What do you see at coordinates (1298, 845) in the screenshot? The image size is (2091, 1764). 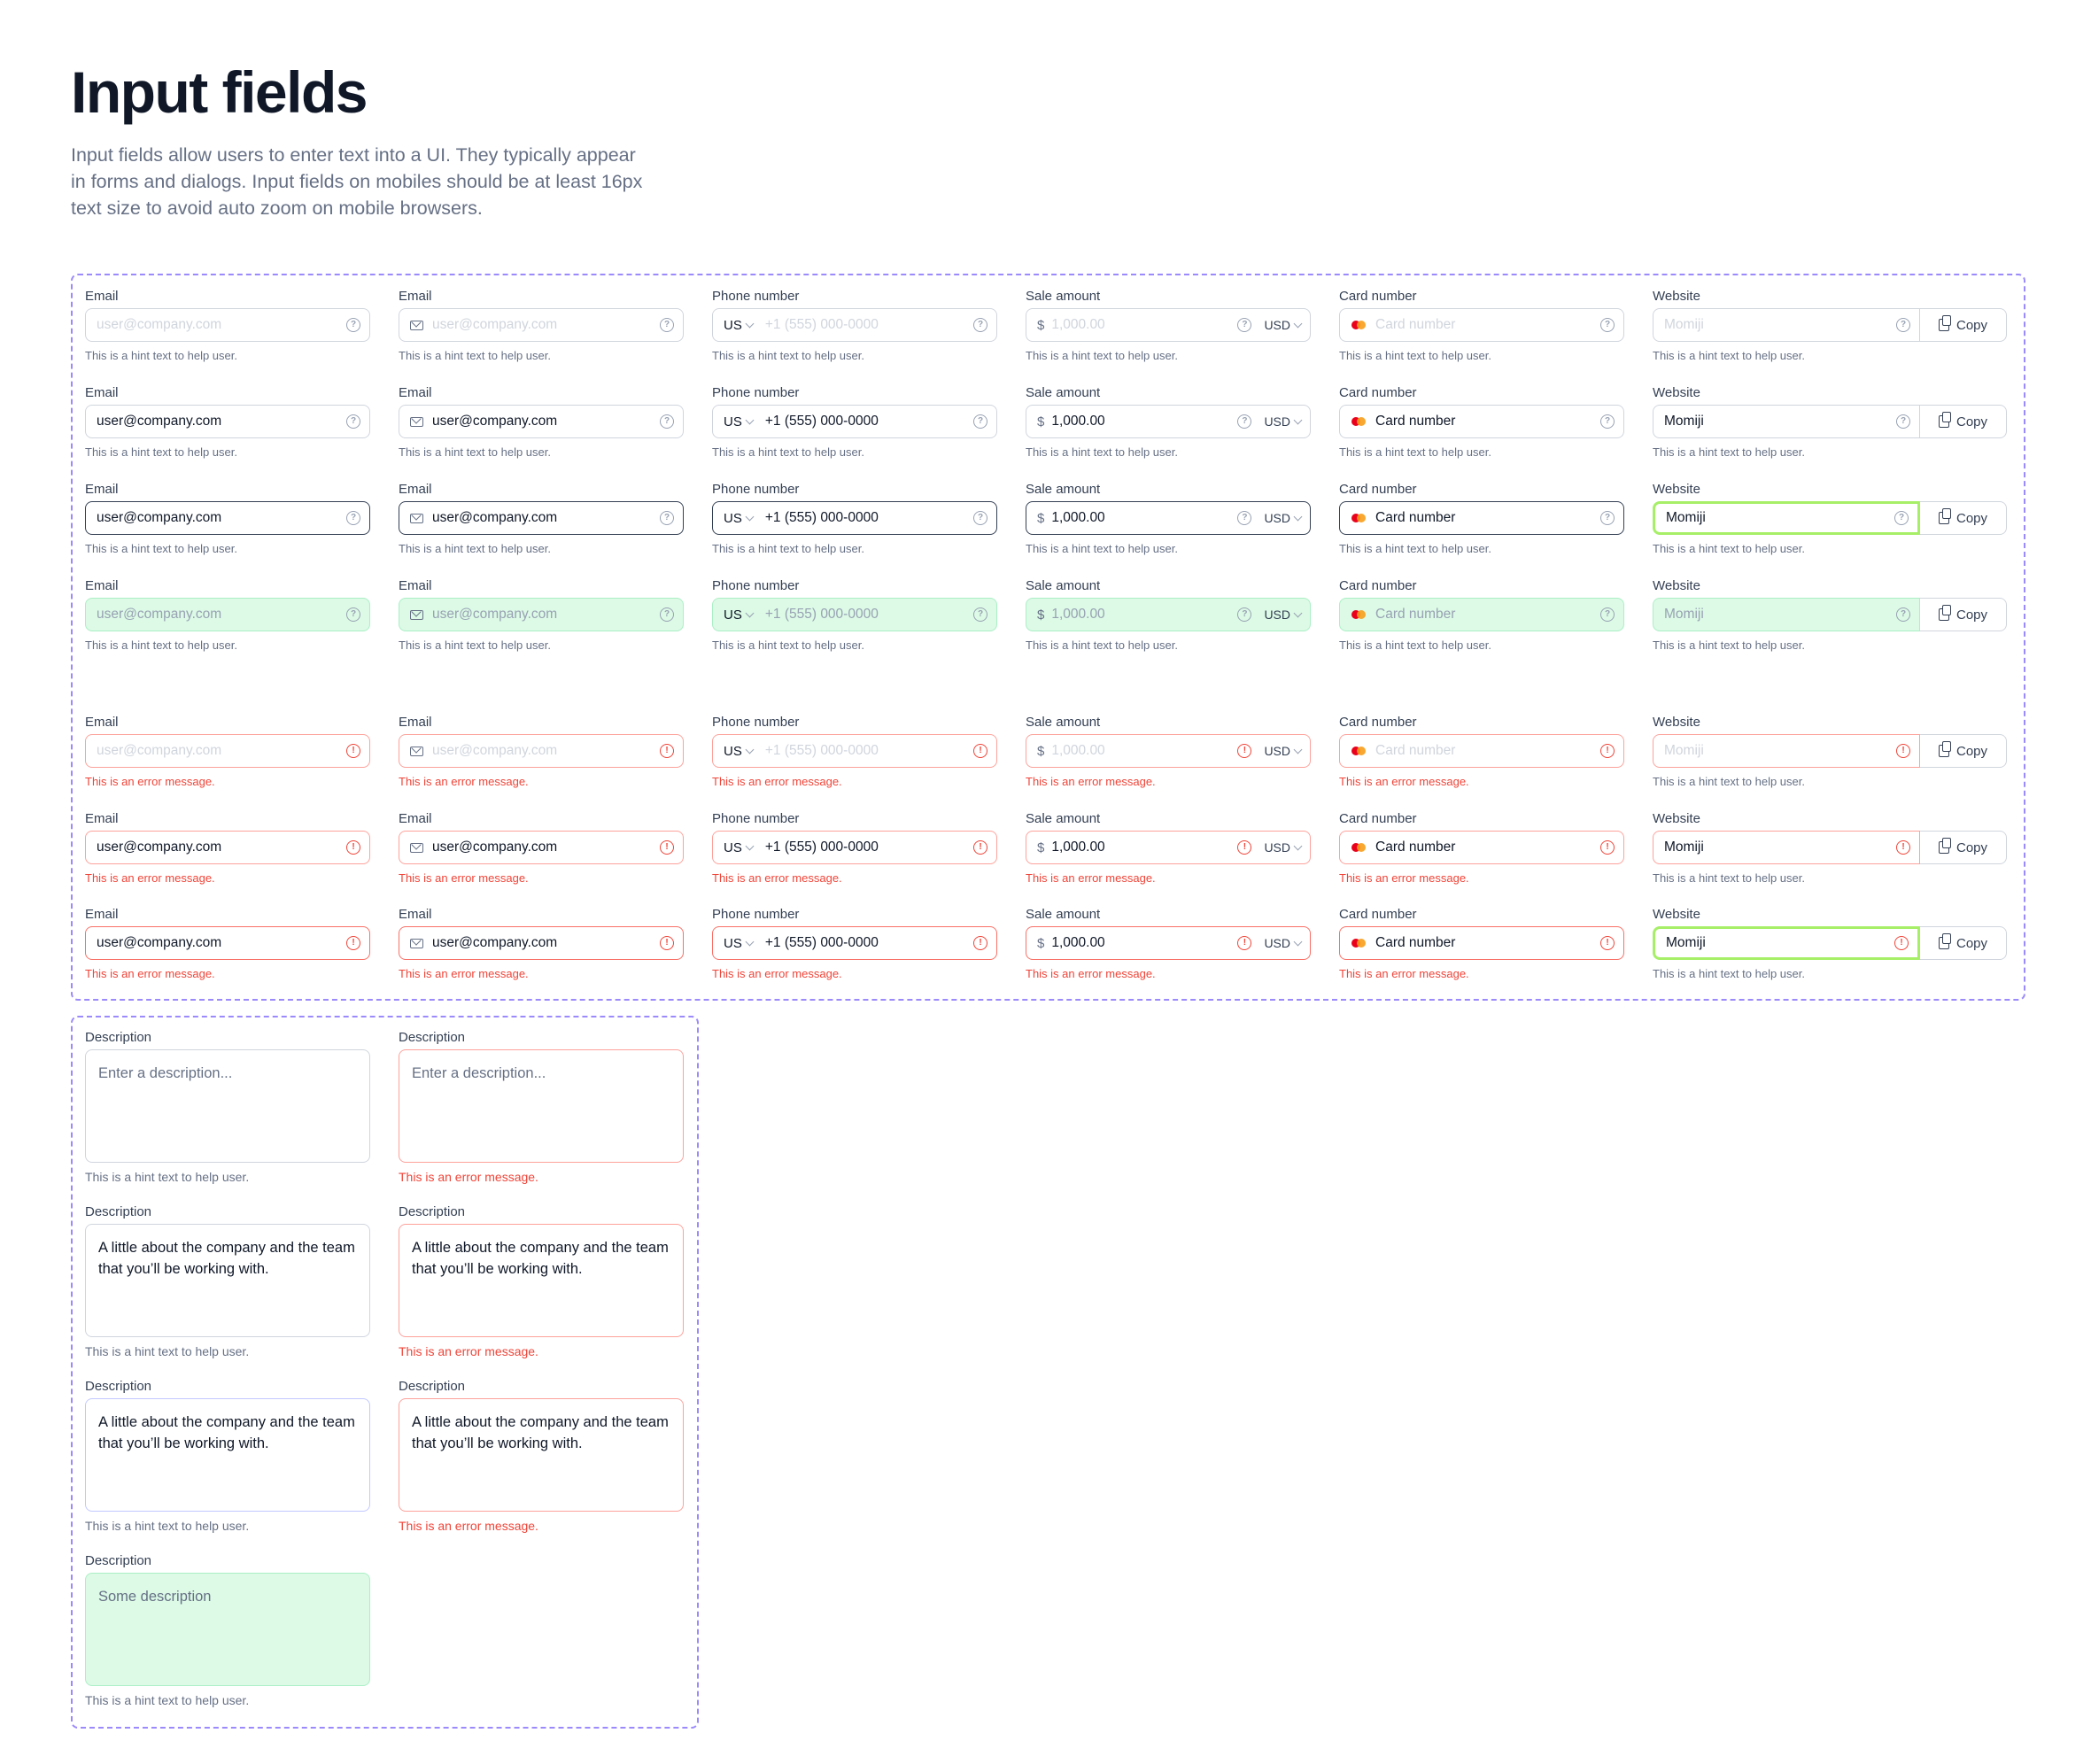 I see `chevron-down-icon` at bounding box center [1298, 845].